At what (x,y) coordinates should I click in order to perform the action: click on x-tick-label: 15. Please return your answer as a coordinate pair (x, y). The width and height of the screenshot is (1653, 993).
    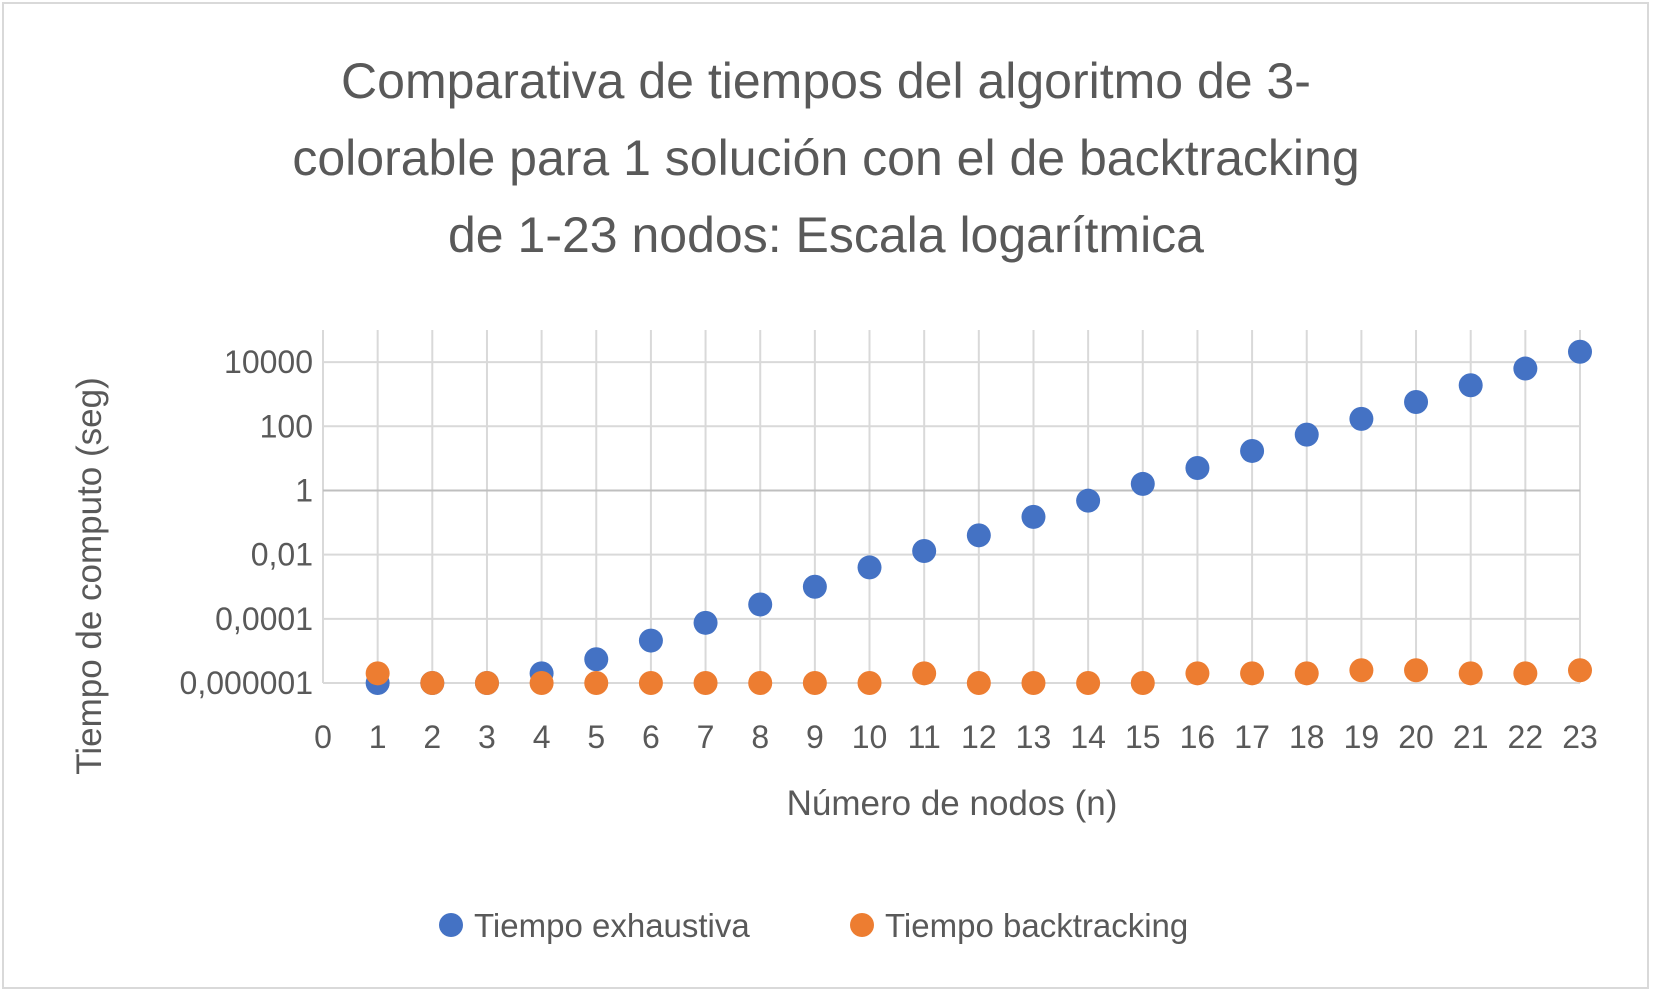
    Looking at the image, I should click on (1143, 737).